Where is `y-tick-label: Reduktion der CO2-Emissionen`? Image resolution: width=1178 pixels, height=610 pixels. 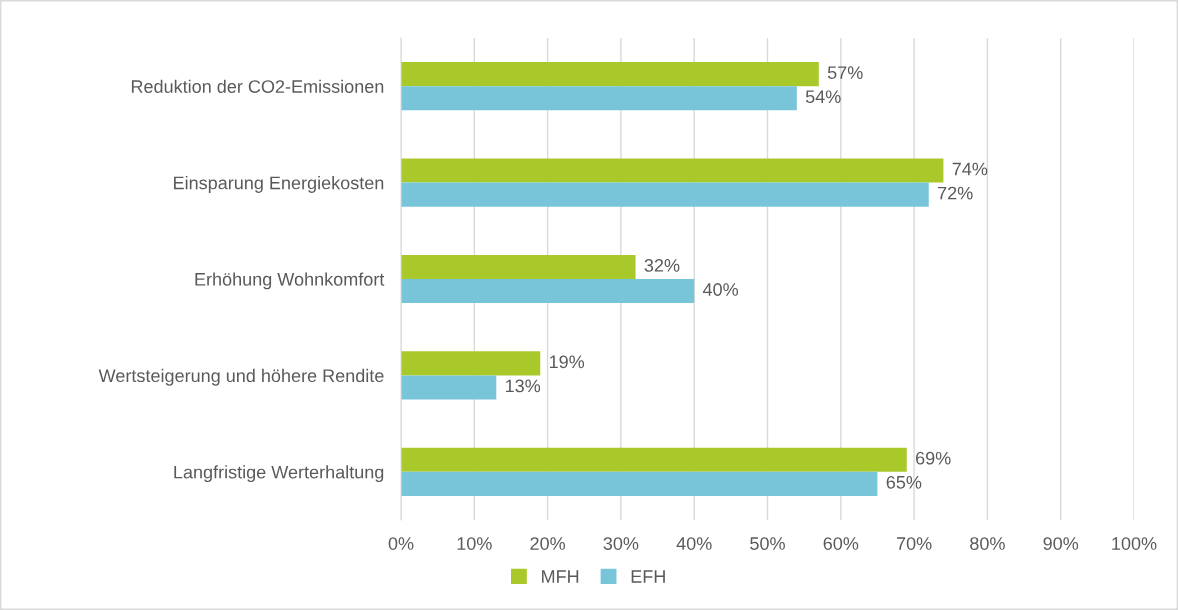
y-tick-label: Reduktion der CO2-Emissionen is located at coordinates (257, 86).